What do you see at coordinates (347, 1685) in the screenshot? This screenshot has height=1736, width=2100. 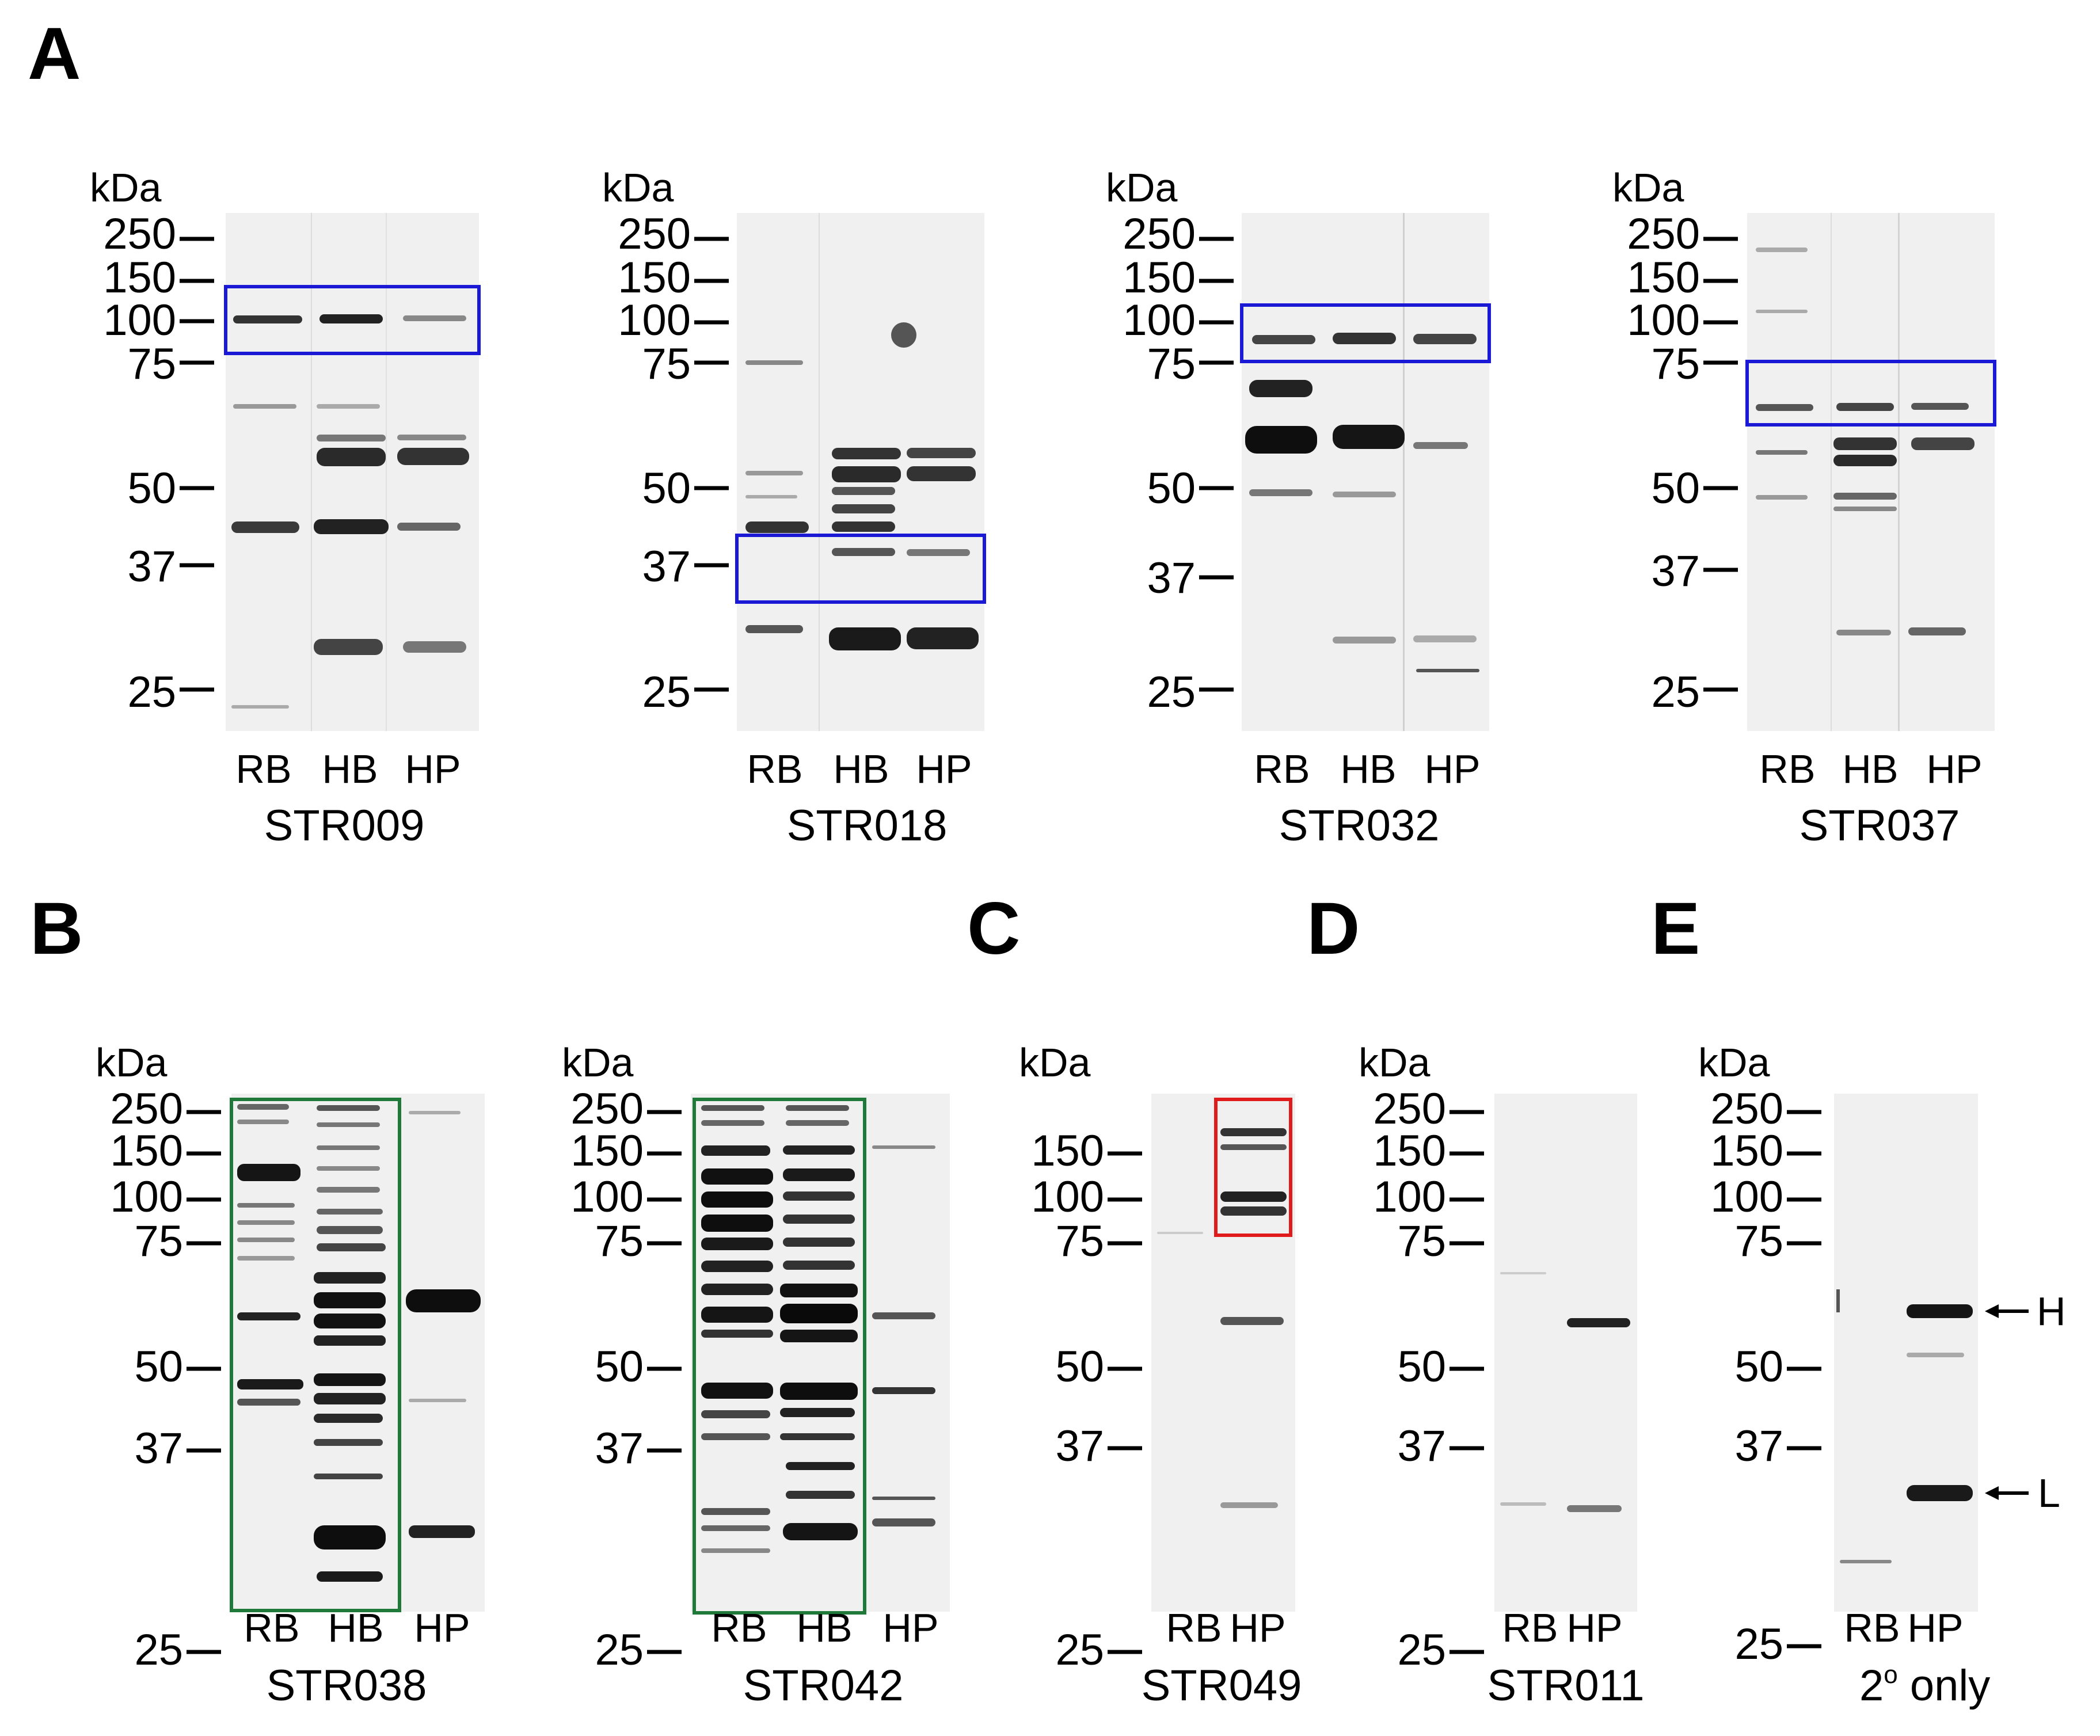 I see `sample-label: STR038` at bounding box center [347, 1685].